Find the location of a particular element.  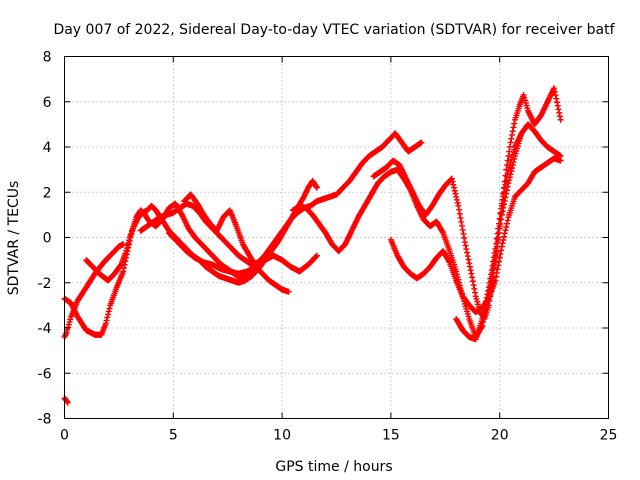

y-tick-label: 6 is located at coordinates (47, 103).